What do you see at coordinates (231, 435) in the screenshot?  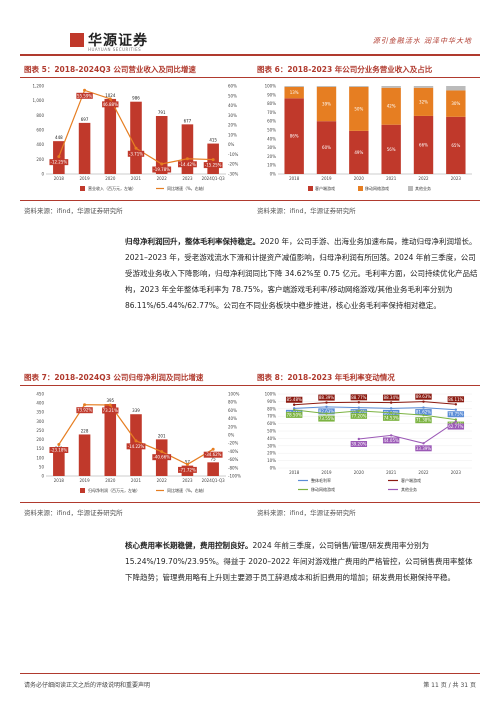 I see `fig7-ytick-right: 0%` at bounding box center [231, 435].